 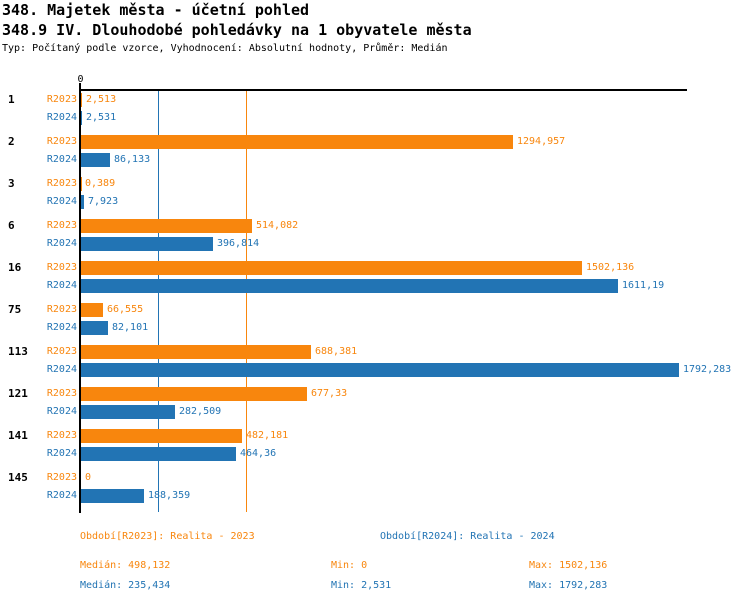 I want to click on value-label-r2024-cat-6: 396,814, so click(x=238, y=243).